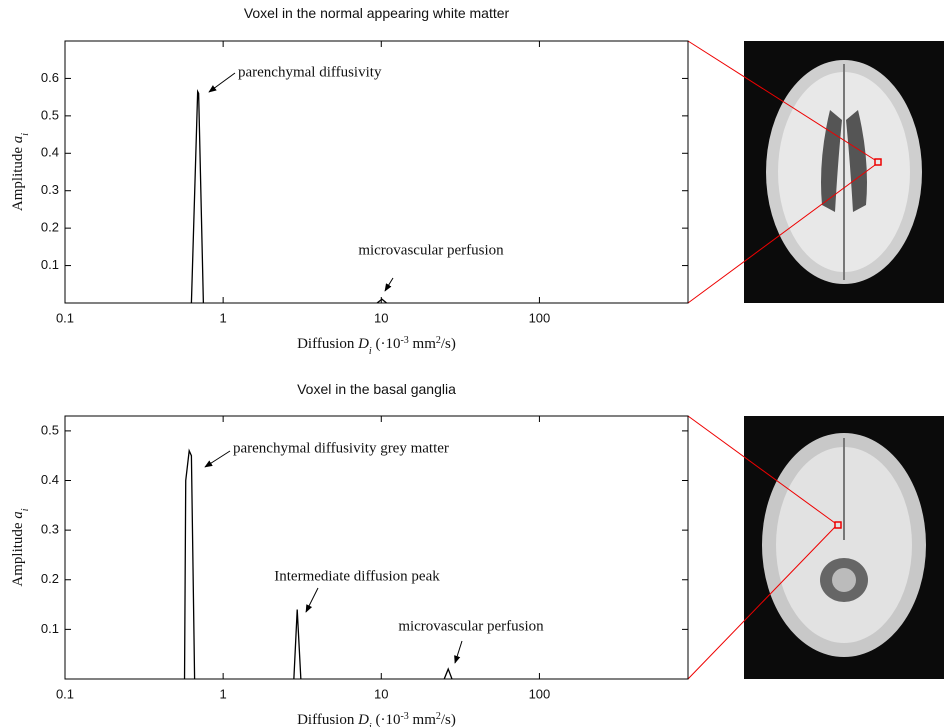 This screenshot has width=944, height=727. I want to click on annotation: Intermediate diffusion peak, so click(357, 576).